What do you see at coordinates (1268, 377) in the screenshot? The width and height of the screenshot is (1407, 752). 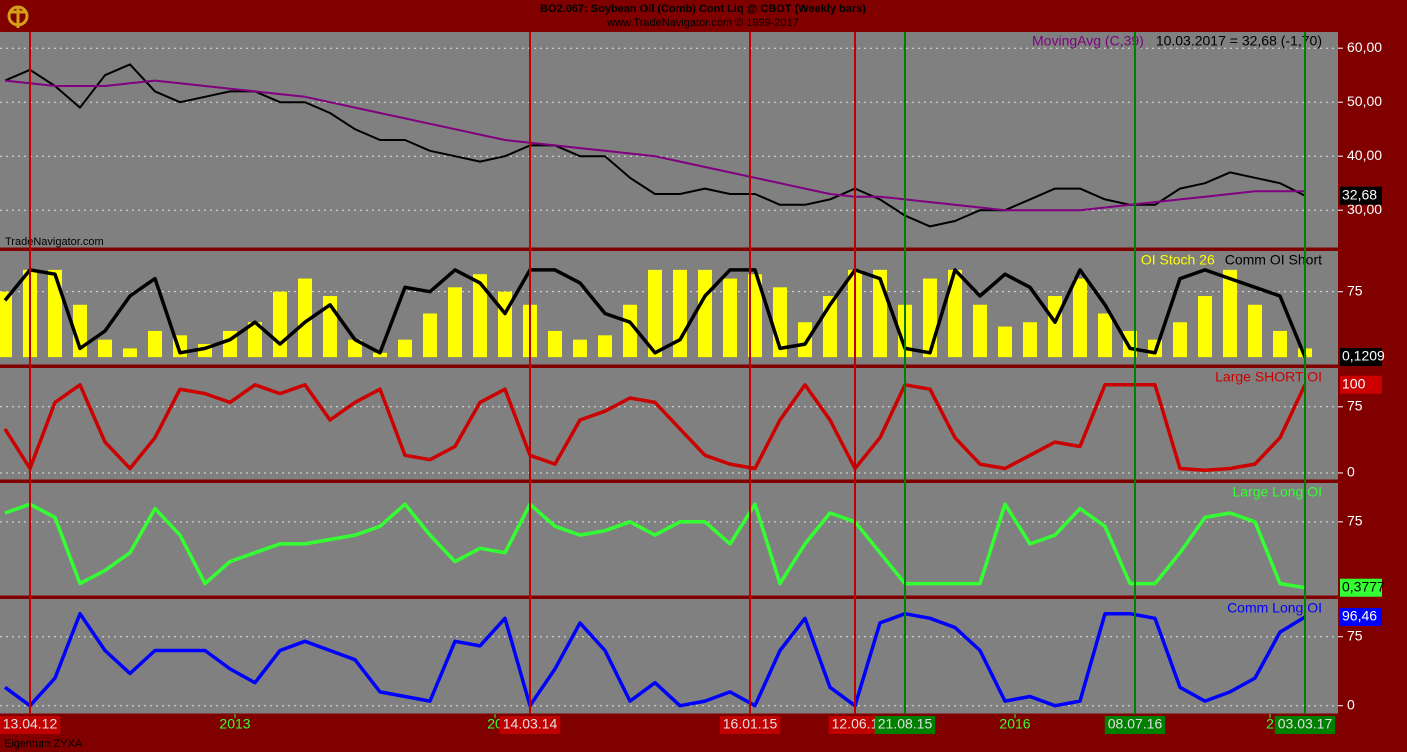 I see `legend-entry: Large SHORT OI` at bounding box center [1268, 377].